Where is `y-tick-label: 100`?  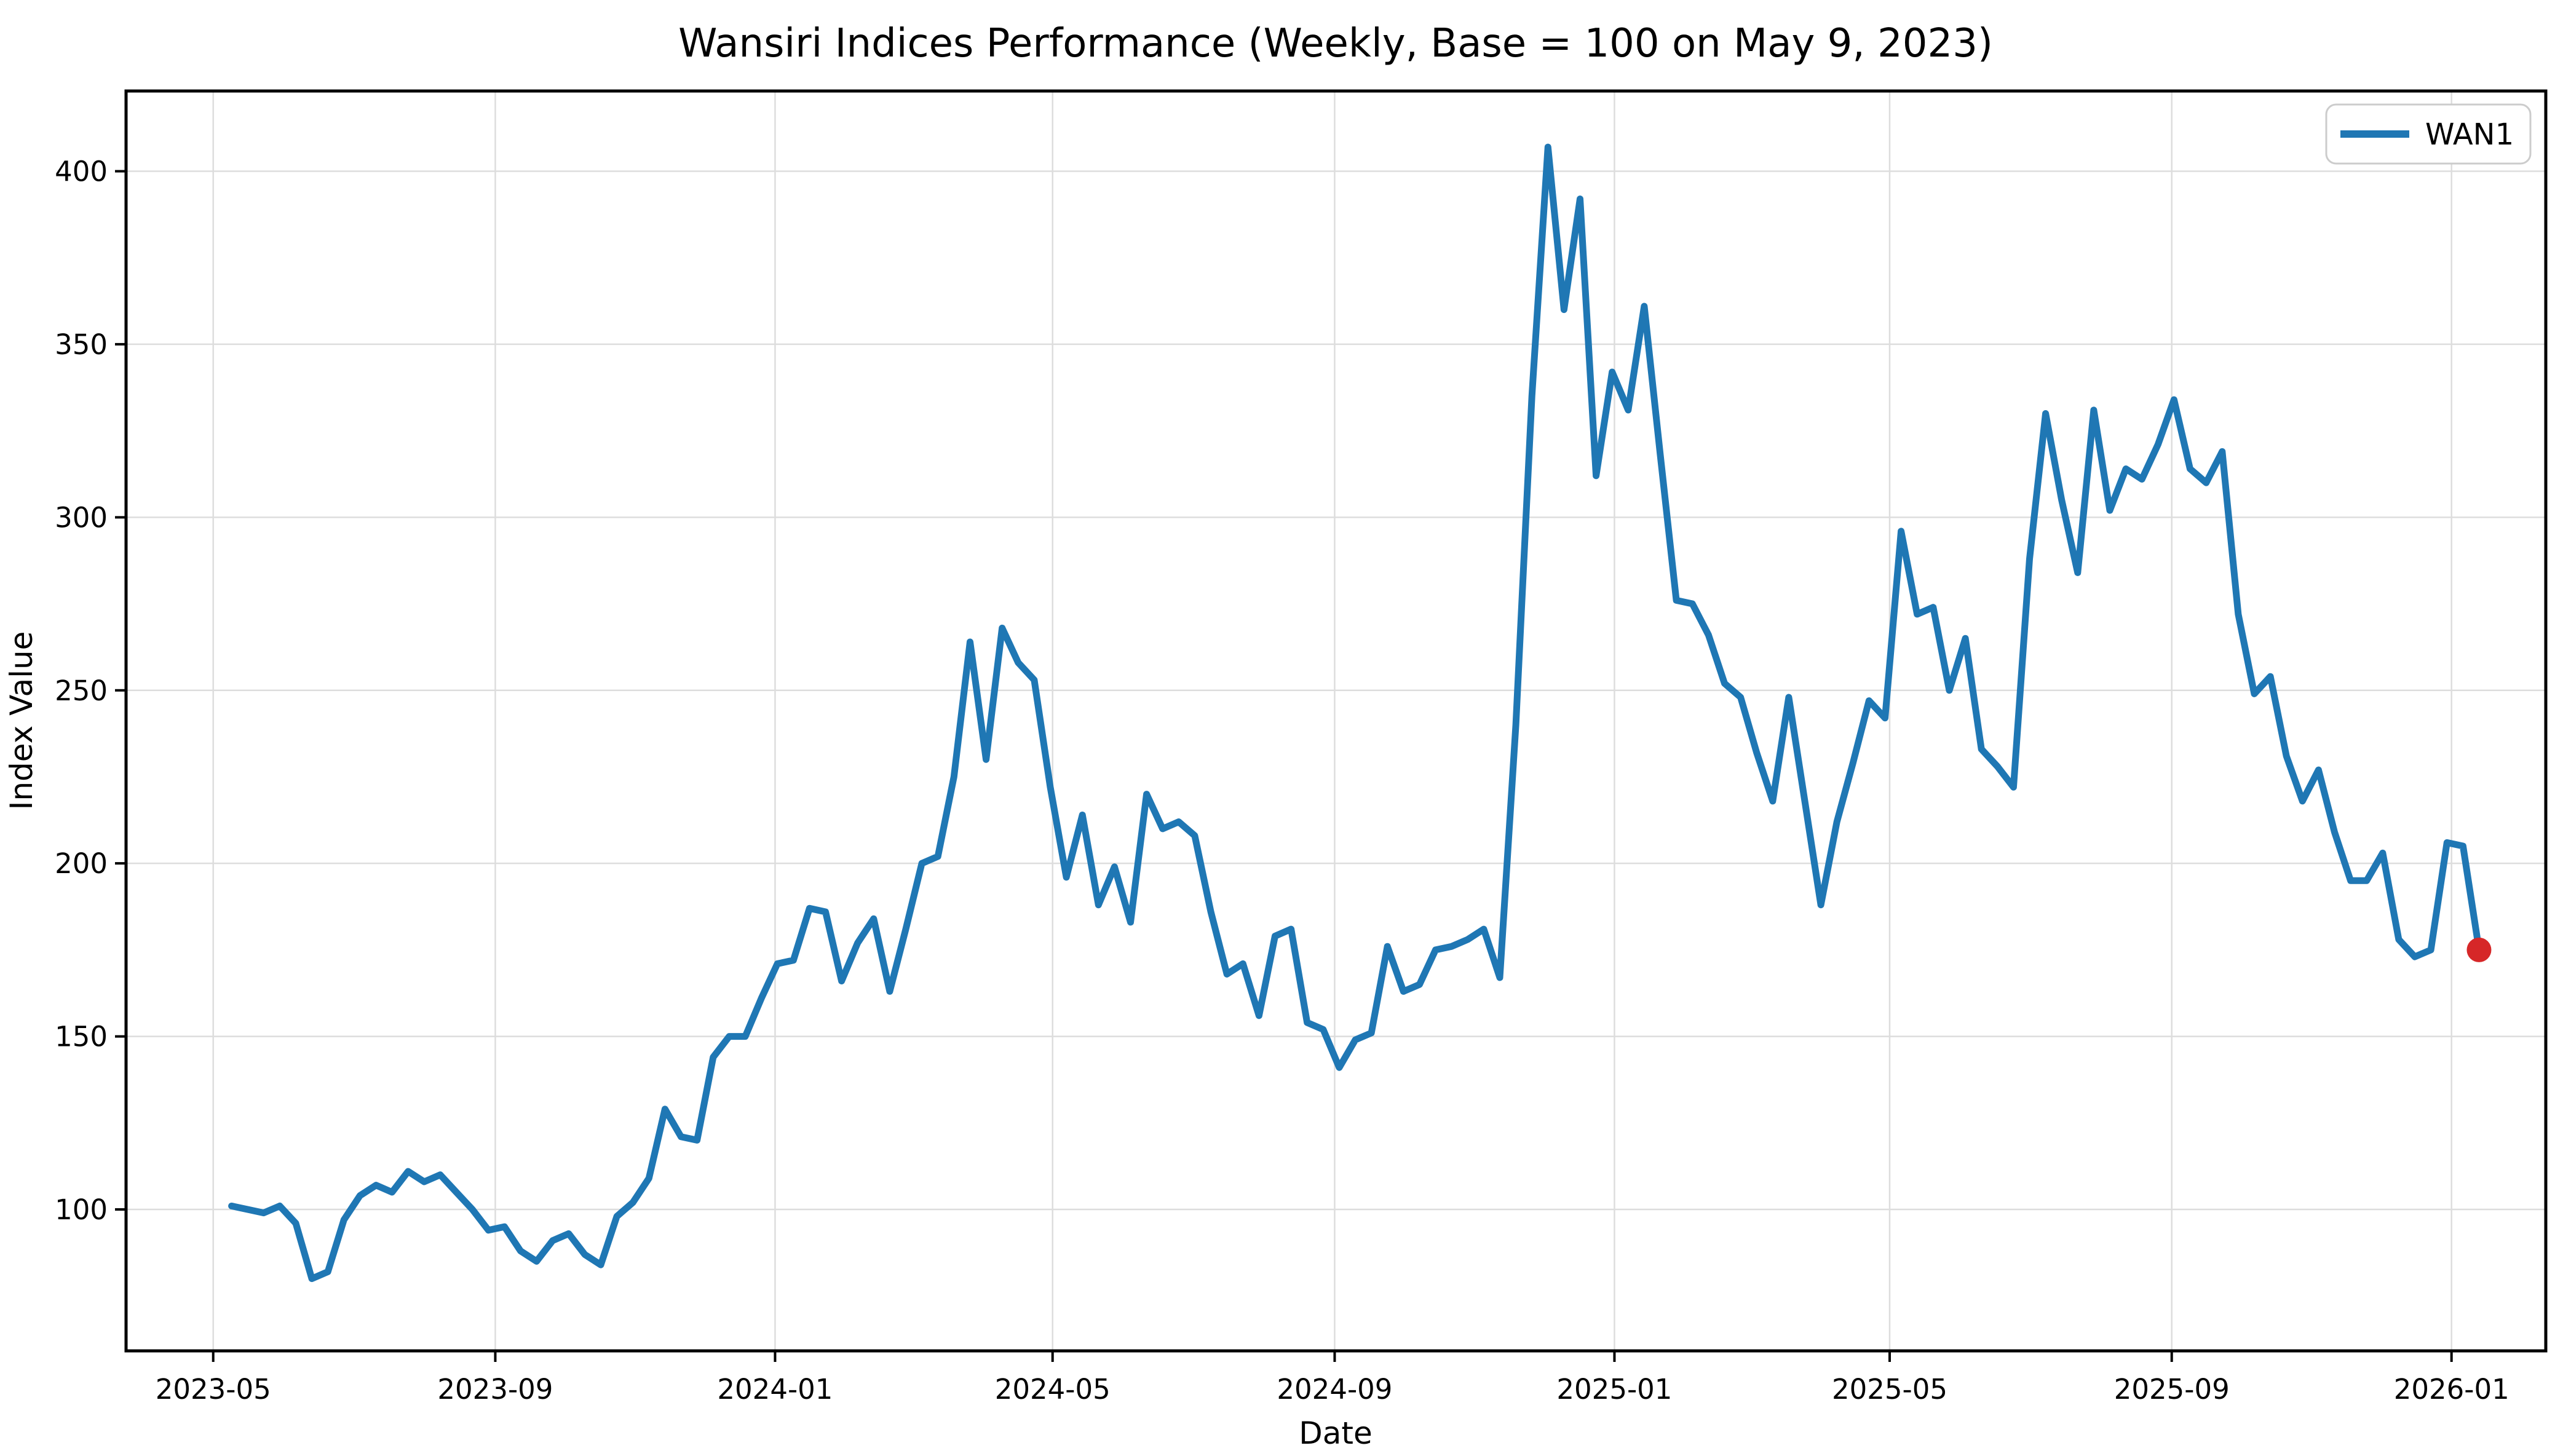 y-tick-label: 100 is located at coordinates (81, 1209).